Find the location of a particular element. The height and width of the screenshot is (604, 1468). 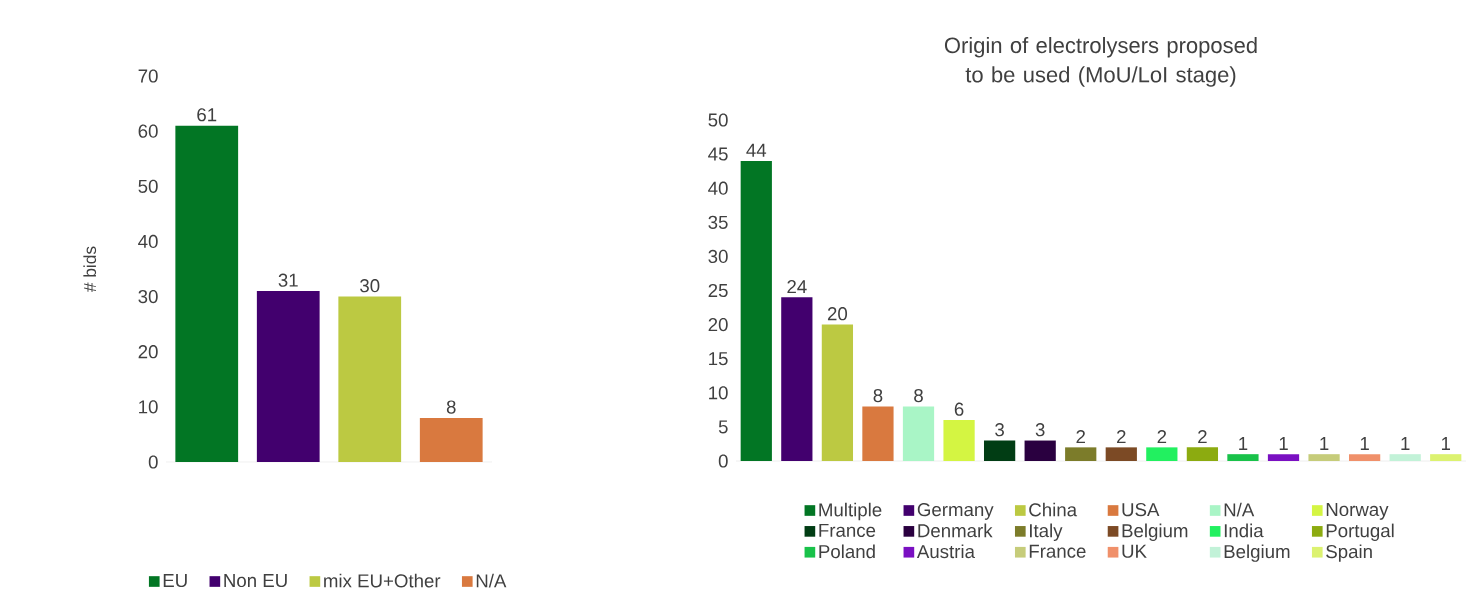

legend-label: Norway is located at coordinates (1357, 511).